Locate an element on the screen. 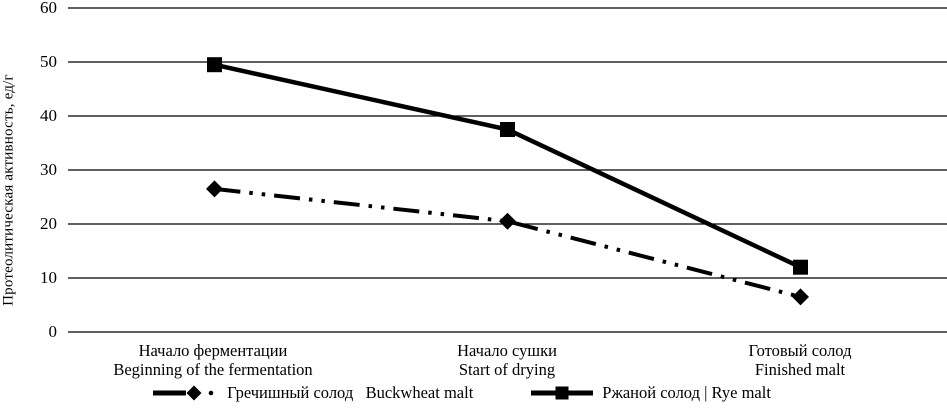 The height and width of the screenshot is (408, 947). category-label-en: Finished malt is located at coordinates (800, 369).